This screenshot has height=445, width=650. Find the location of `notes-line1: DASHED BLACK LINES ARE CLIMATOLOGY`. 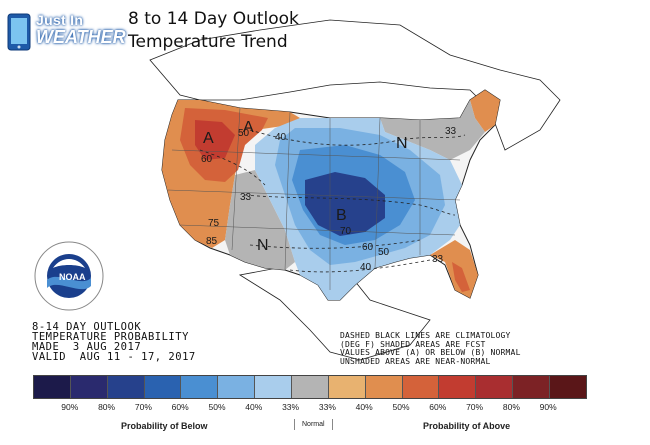

notes-line1: DASHED BLACK LINES ARE CLIMATOLOGY is located at coordinates (425, 335).